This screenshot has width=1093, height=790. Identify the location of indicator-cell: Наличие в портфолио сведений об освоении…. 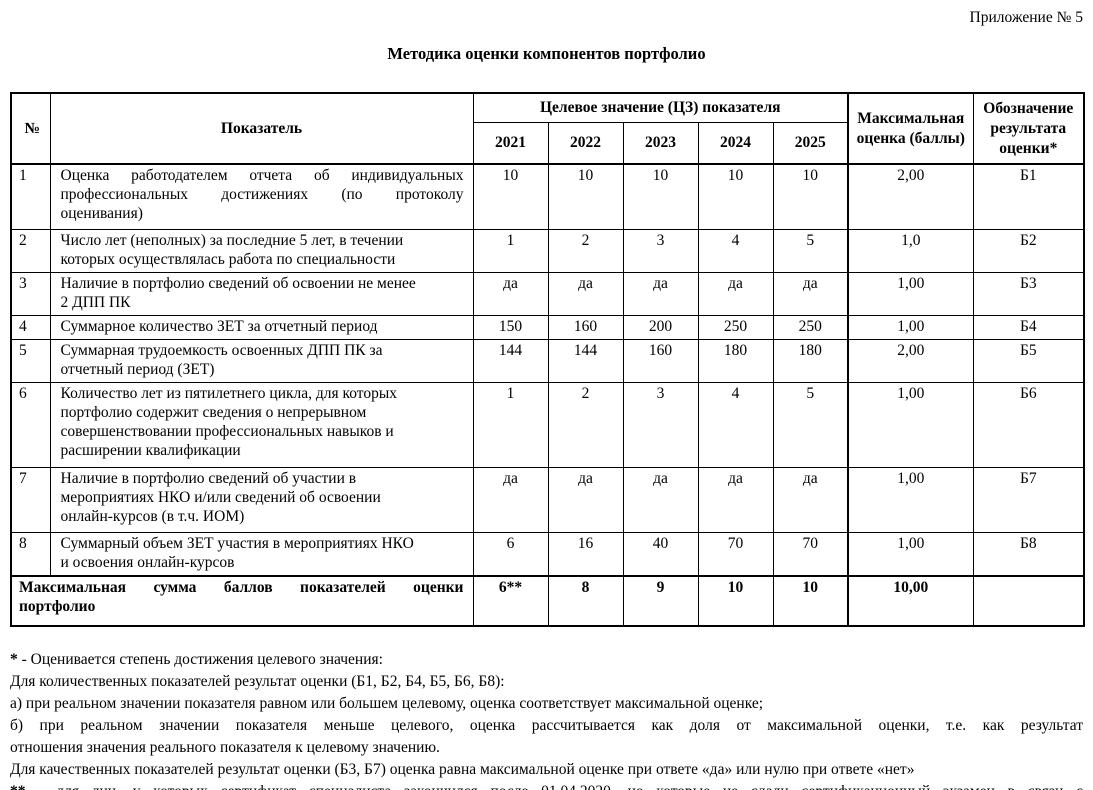
(261, 294).